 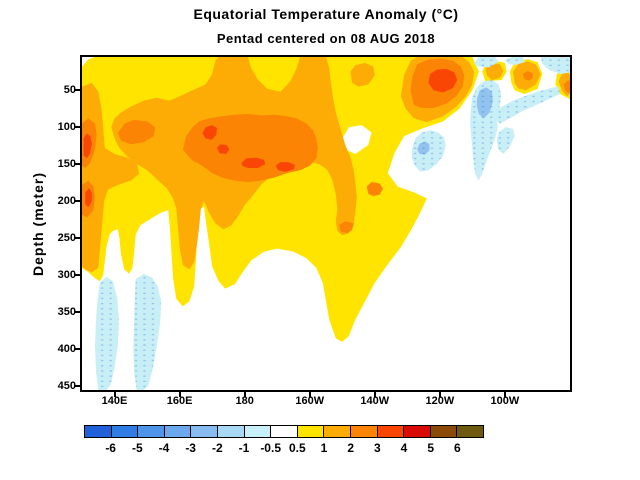 I want to click on contour-region-white-hole-145w, so click(x=357, y=139).